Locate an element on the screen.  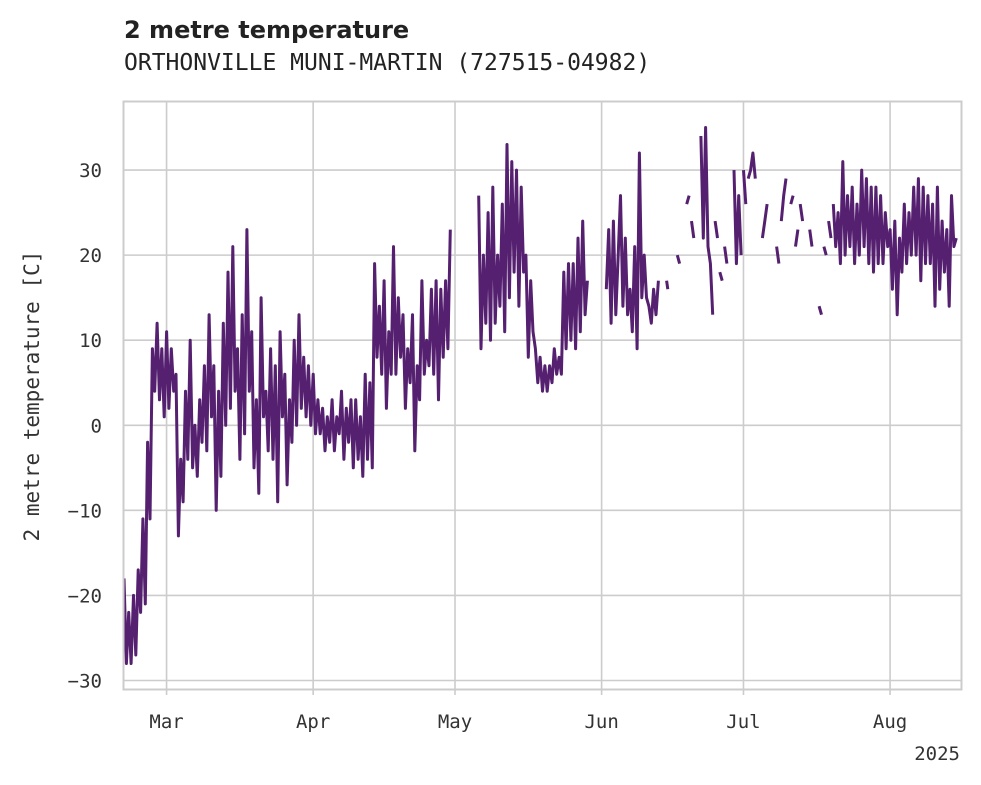
y-tick-label: −10 is located at coordinates (85, 511).